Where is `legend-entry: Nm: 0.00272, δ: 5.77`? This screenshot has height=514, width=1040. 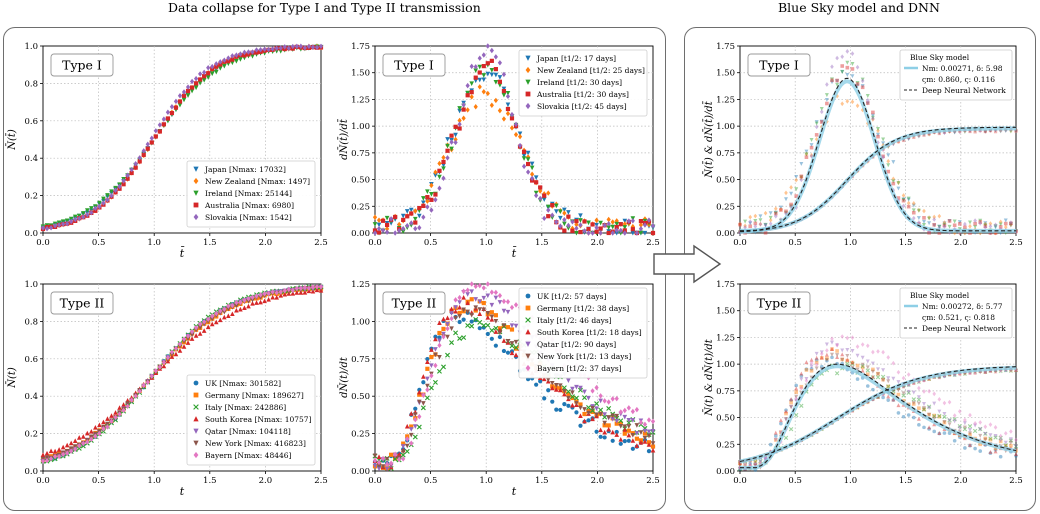 legend-entry: Nm: 0.00272, δ: 5.77 is located at coordinates (962, 306).